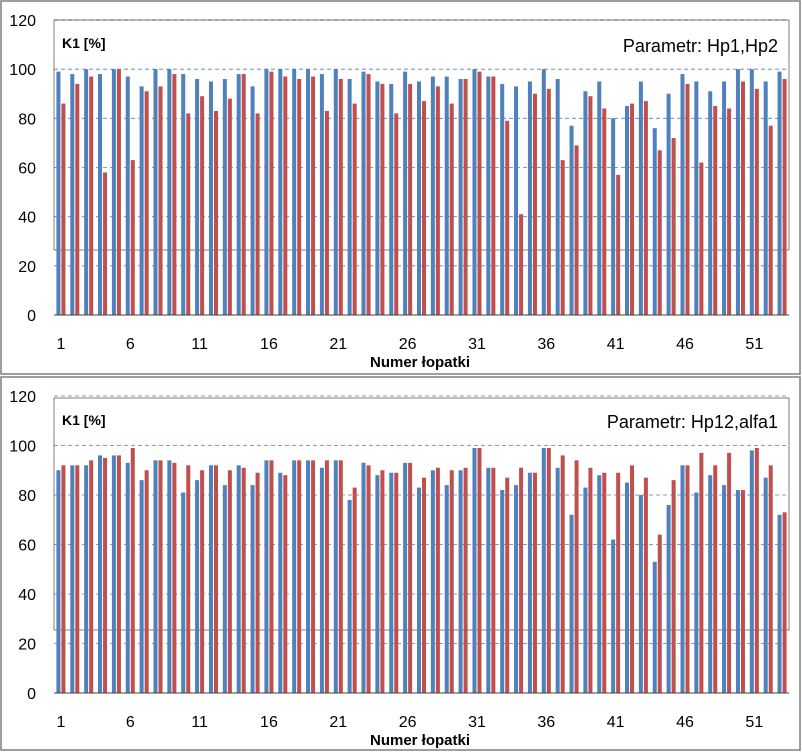 The height and width of the screenshot is (752, 802). Describe the element at coordinates (477, 344) in the screenshot. I see `x-tick-label: 31` at that location.